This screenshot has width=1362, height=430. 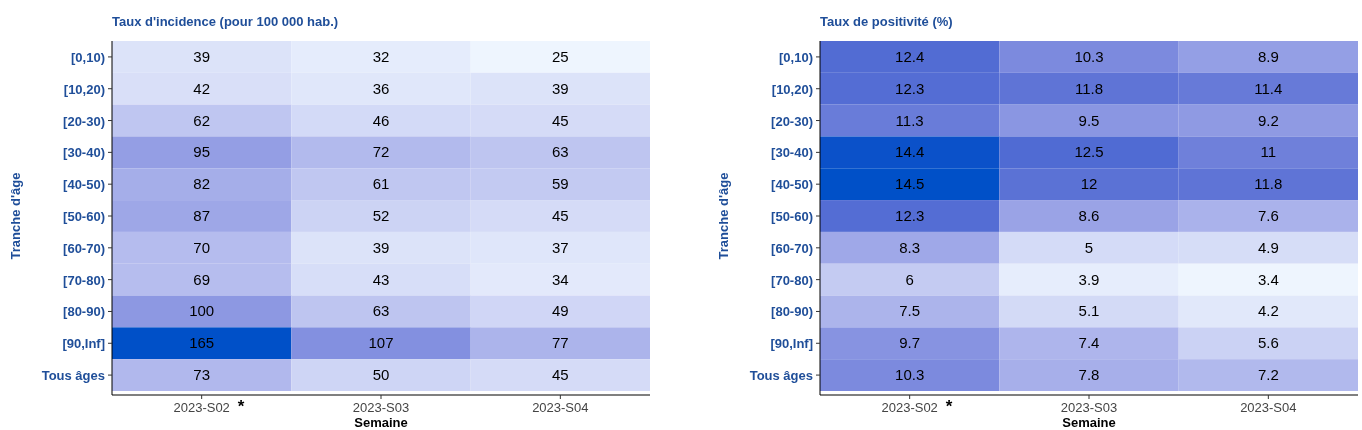 I want to click on data-label: 77, so click(x=560, y=343).